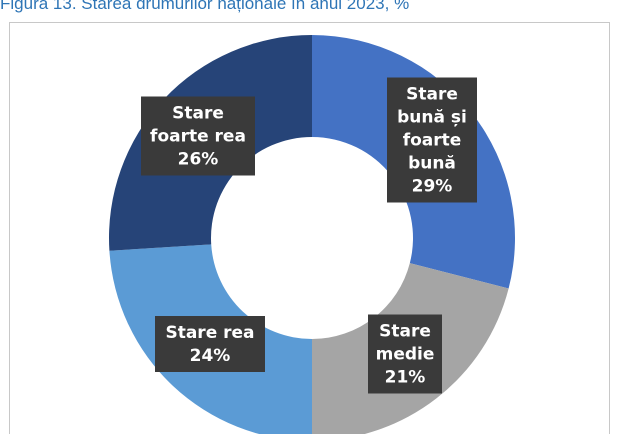  Describe the element at coordinates (209, 333) in the screenshot. I see `slice-label-line: Stare rea` at that location.